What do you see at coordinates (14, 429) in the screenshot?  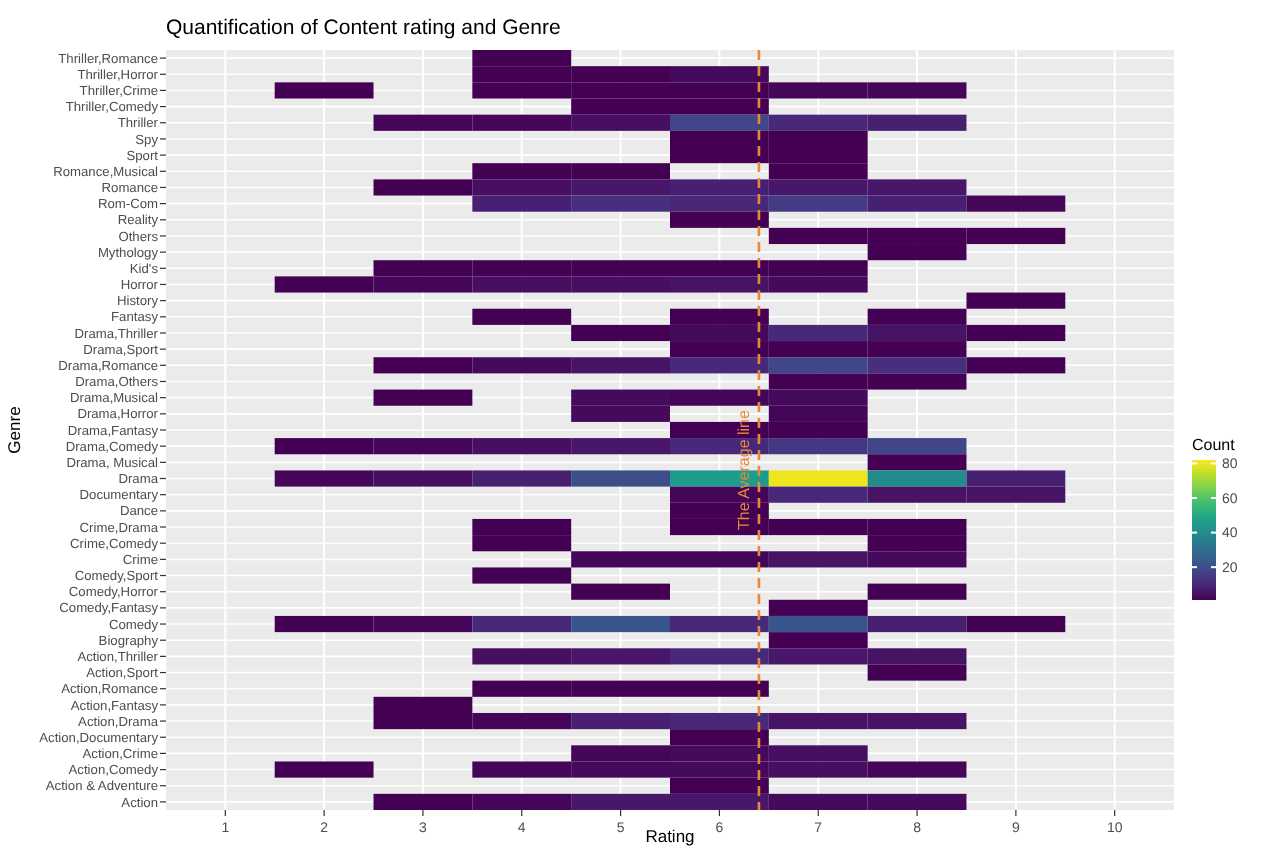 I see `y-axis-title: Genre` at bounding box center [14, 429].